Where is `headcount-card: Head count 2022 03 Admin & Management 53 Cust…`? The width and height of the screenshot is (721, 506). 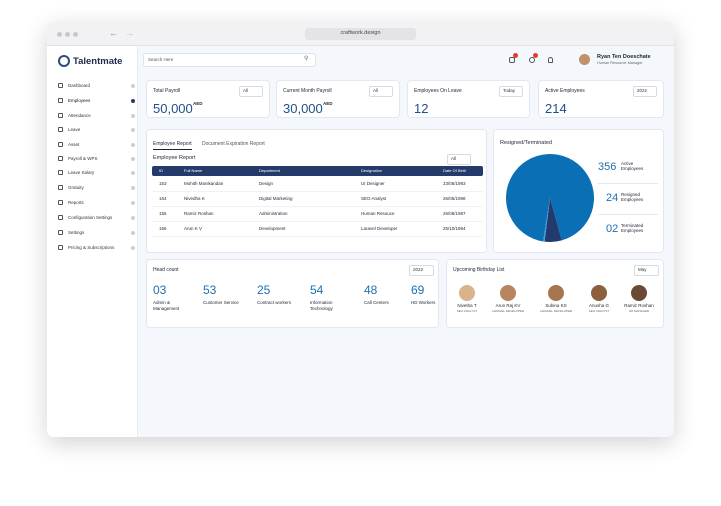
headcount-card: Head count 2022 03 Admin & Management 53 Cust… is located at coordinates (292, 293).